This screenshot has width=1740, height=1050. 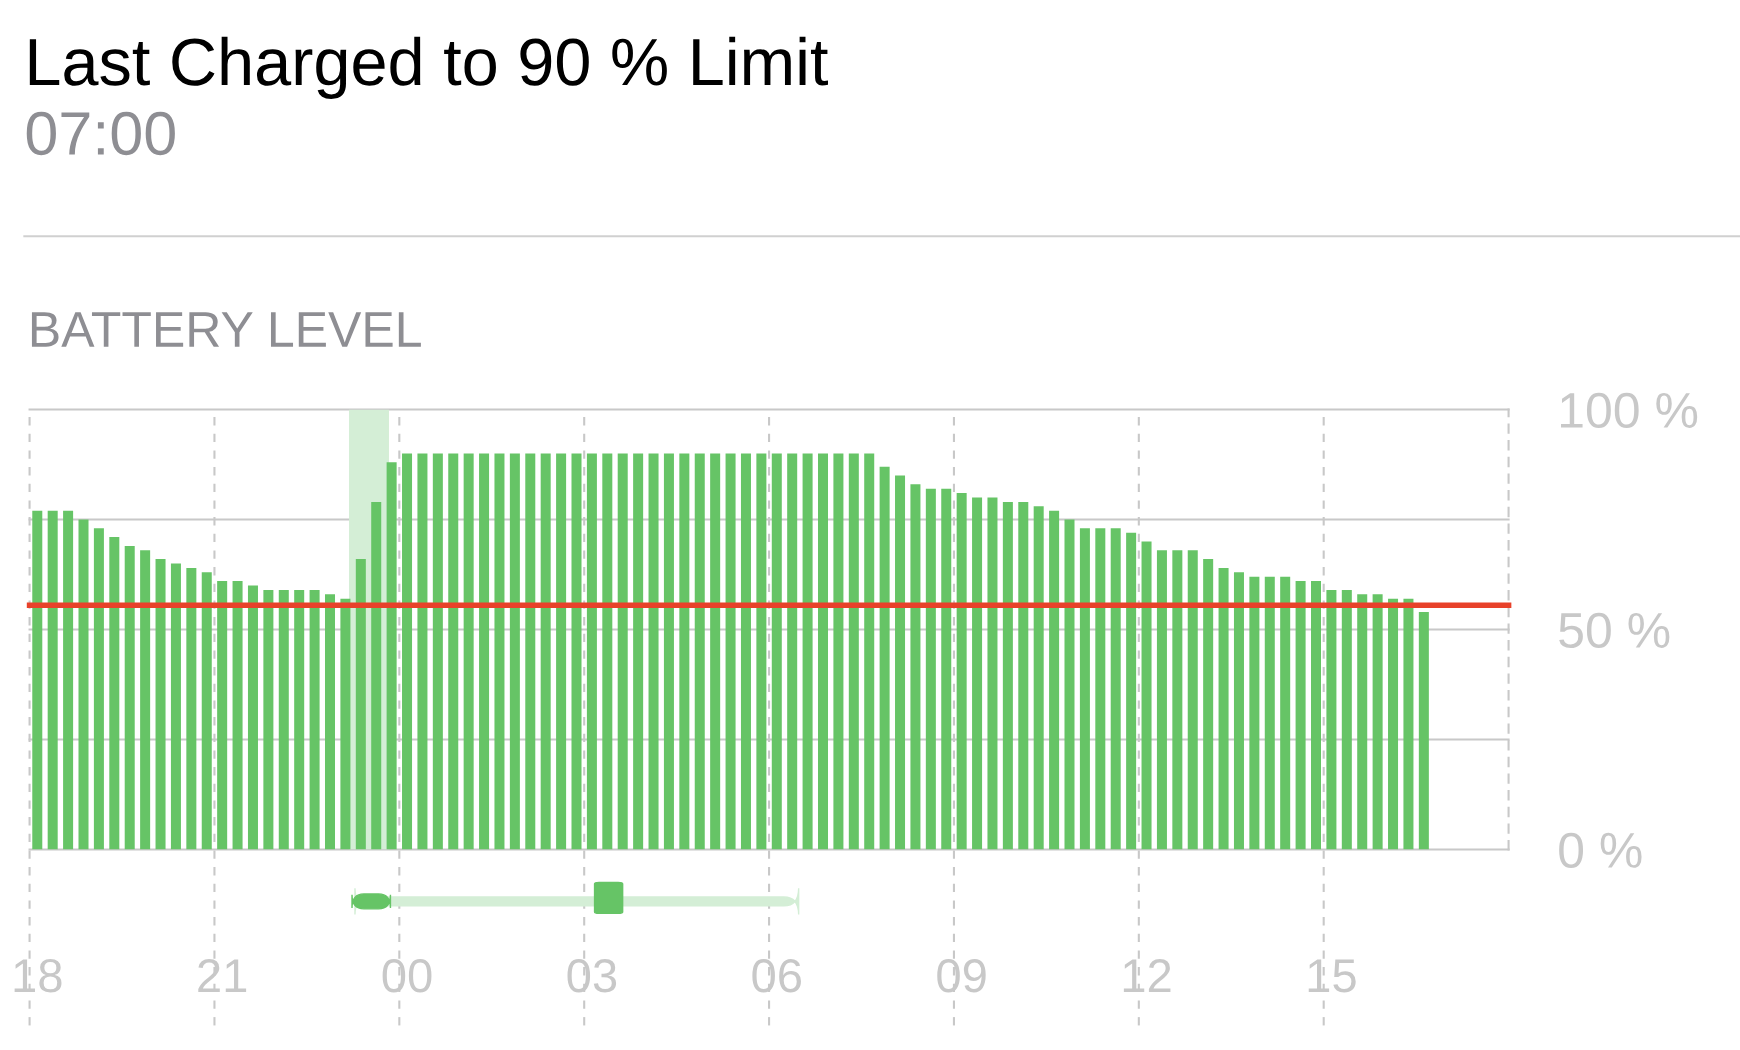 I want to click on chart-subtitle: 07:00, so click(x=100, y=133).